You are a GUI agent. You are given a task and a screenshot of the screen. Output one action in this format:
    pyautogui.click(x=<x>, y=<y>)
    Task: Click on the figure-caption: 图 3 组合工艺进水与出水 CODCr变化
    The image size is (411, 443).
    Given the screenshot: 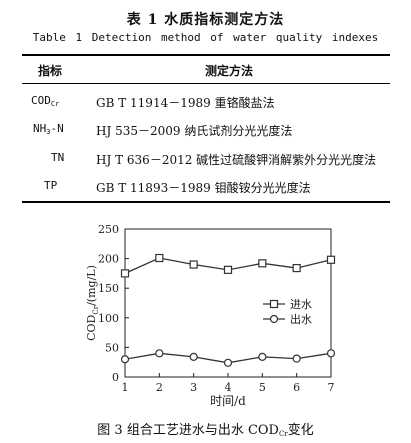 What is the action you would take?
    pyautogui.click(x=205, y=430)
    